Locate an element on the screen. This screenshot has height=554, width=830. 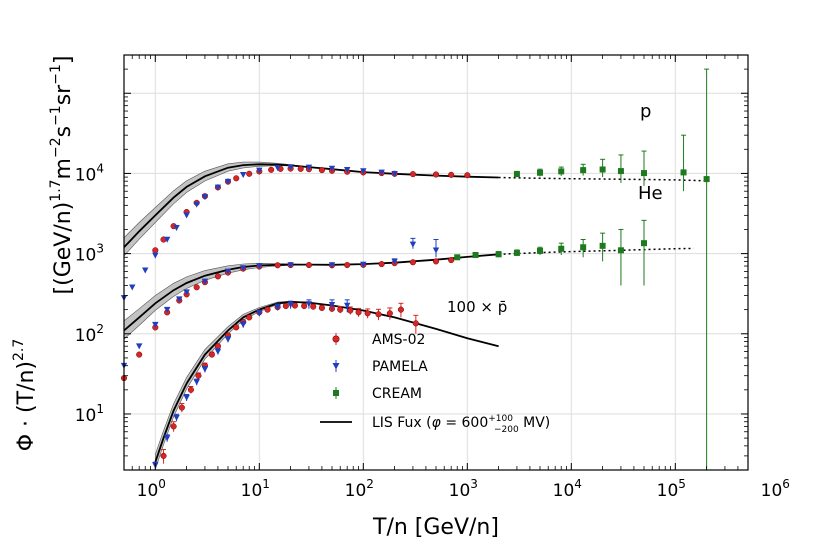
y-axis-title-right: [(GeV/n)1.7m−2s−1sr−1] is located at coordinates (62, 175).